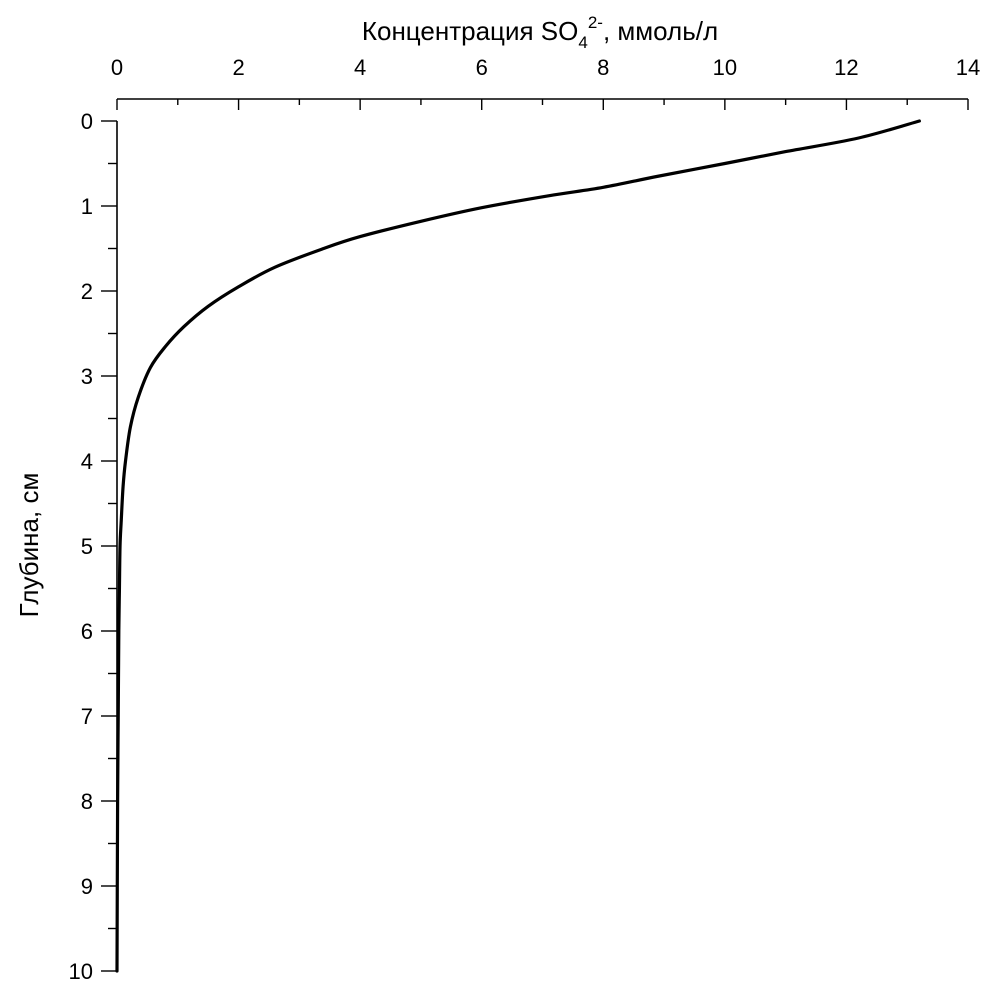 The image size is (986, 983). What do you see at coordinates (470, 31) in the screenshot?
I see `x-axis-title-main: Концентрация SO` at bounding box center [470, 31].